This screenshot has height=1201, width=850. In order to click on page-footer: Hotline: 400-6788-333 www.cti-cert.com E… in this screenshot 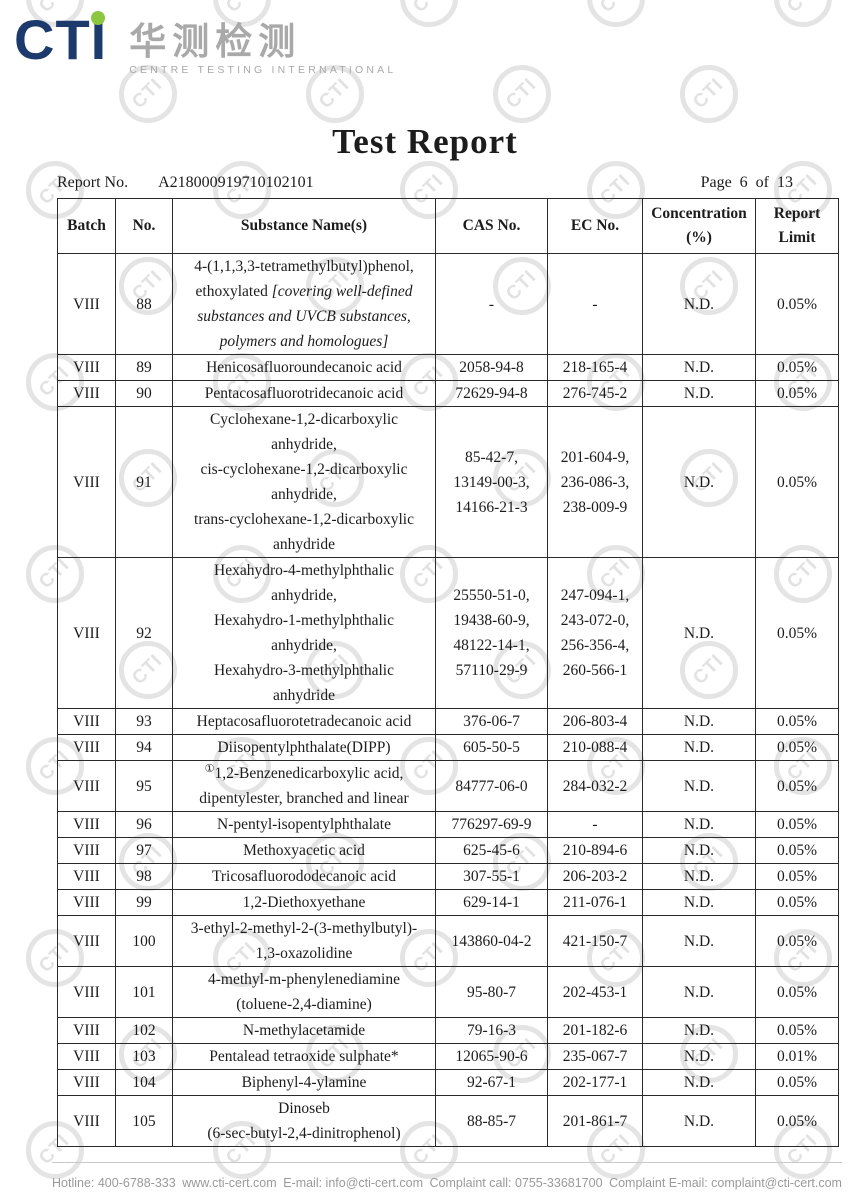, I will do `click(447, 1176)`.